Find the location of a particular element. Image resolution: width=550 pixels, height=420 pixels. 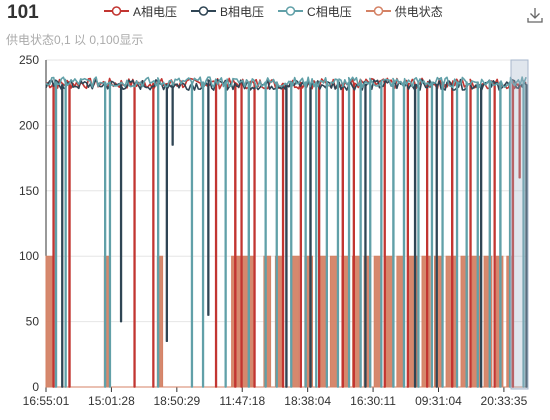

legend-label: B相电压 is located at coordinates (242, 11).